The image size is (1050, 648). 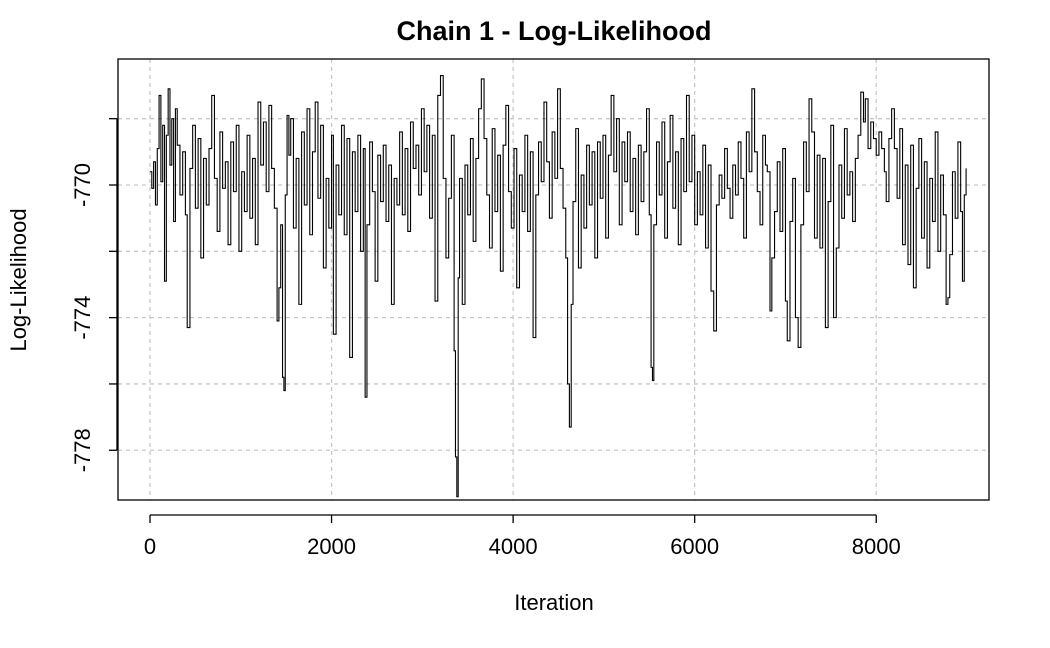 I want to click on x-axis: 0 2000 4000 6000 8000, so click(x=522, y=536).